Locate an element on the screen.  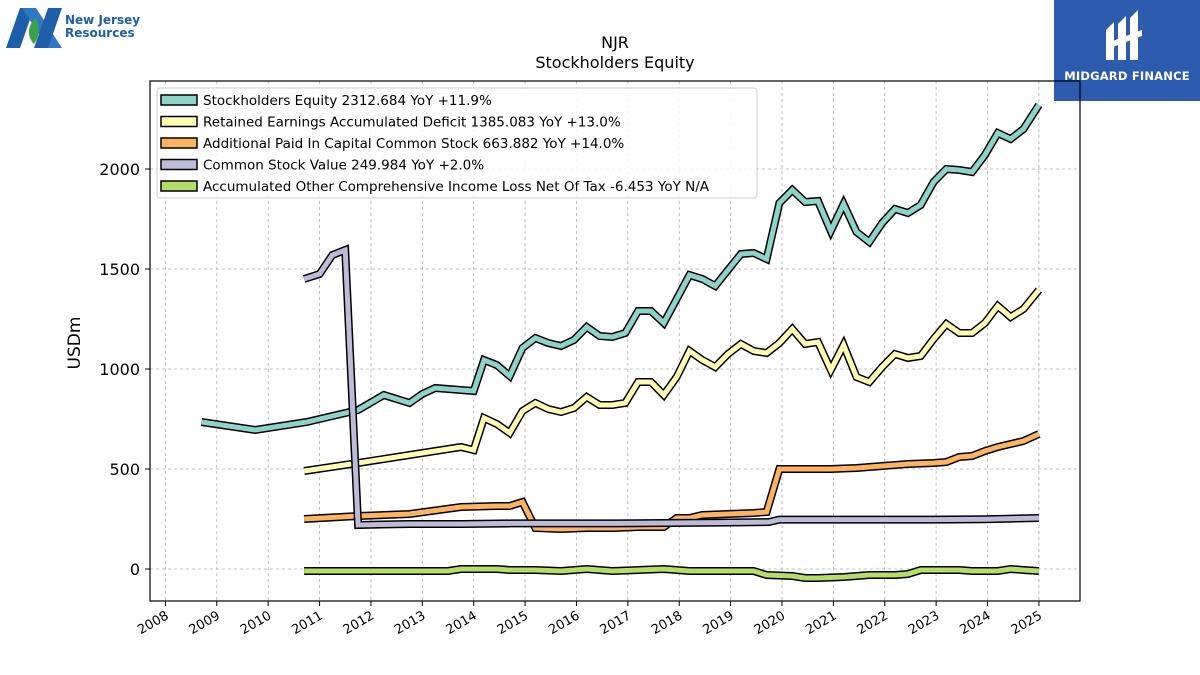
legend-label-3: Common Stock Value 249.984 YoY +2.0% is located at coordinates (343, 166).